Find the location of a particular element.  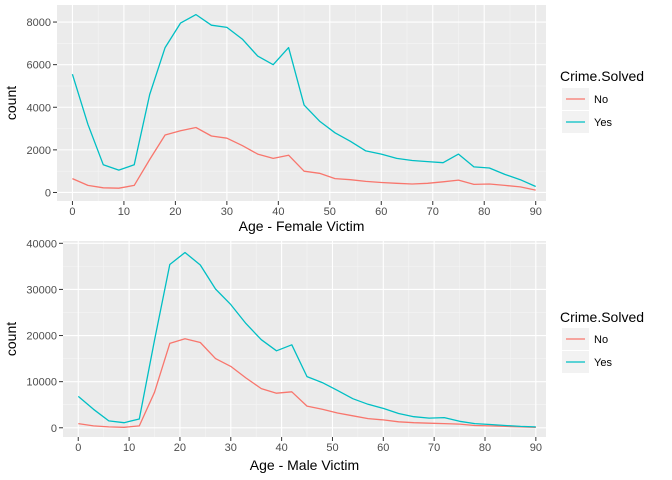

y-tick-label: 2000 is located at coordinates (39, 151).